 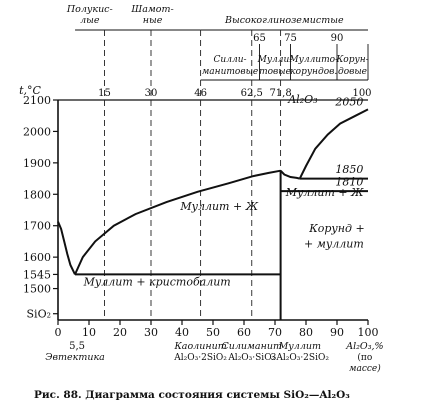 I want to click on top-tick-label: 100, so click(x=361, y=93).